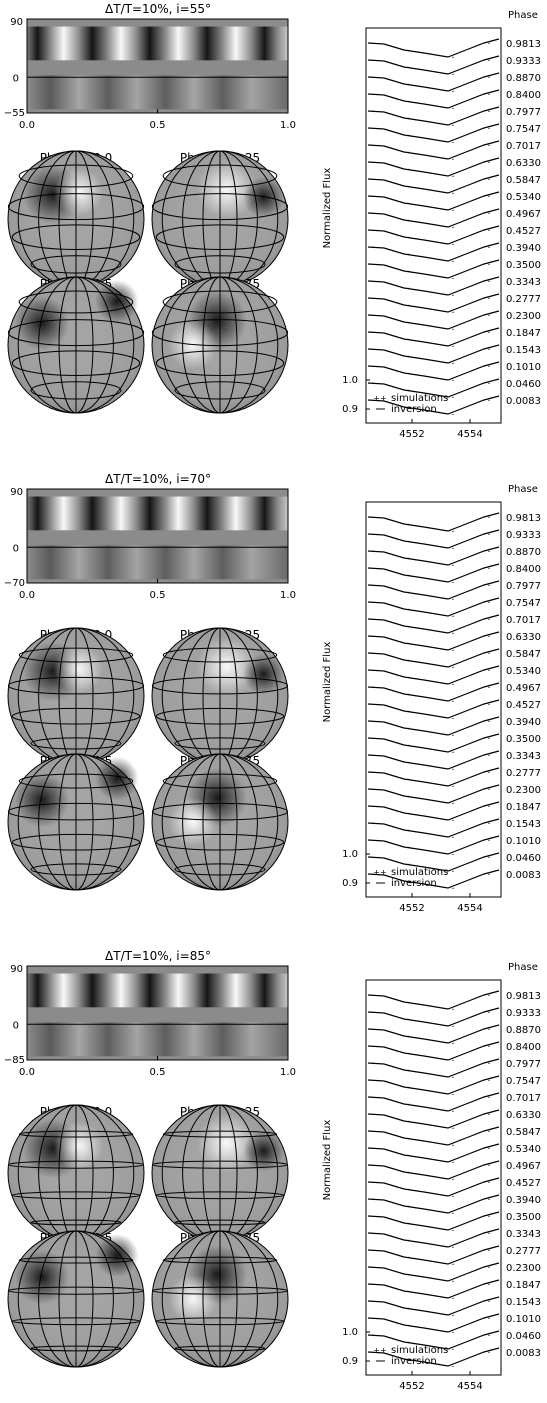 This screenshot has width=547, height=1403. What do you see at coordinates (523, 996) in the screenshot?
I see `phase-label: 0.9813` at bounding box center [523, 996].